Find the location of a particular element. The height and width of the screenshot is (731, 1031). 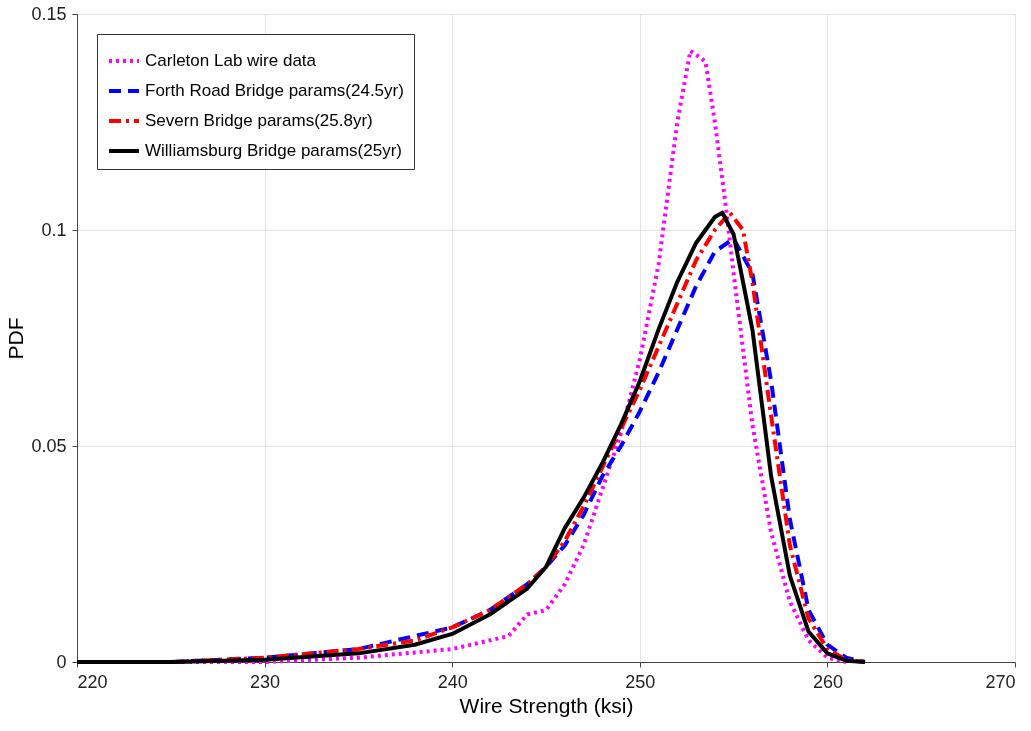

x-tick-label: 270 is located at coordinates (1000, 681).